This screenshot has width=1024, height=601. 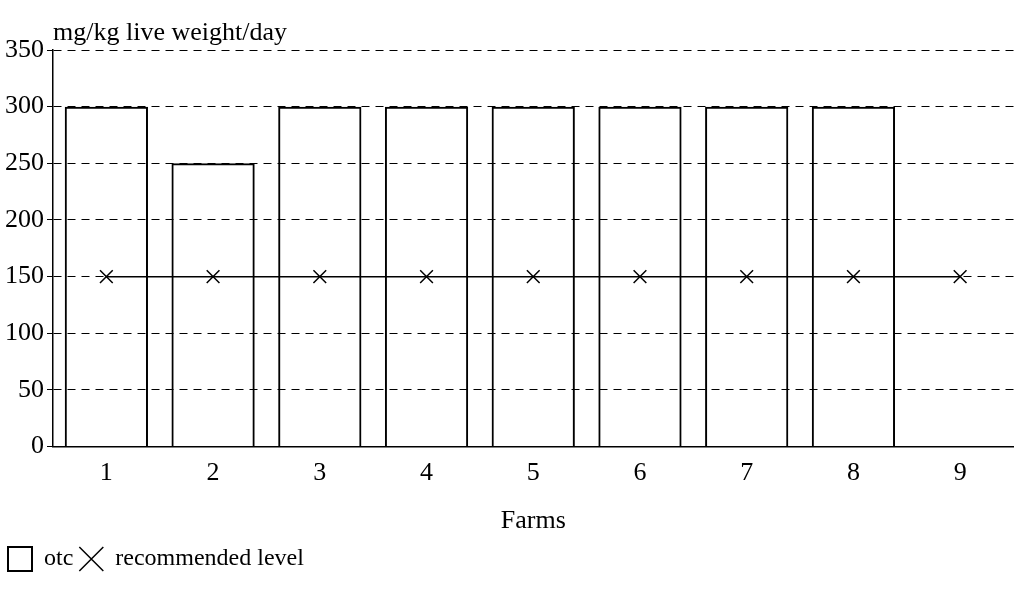 What do you see at coordinates (533, 520) in the screenshot?
I see `x-axis-title: Farms` at bounding box center [533, 520].